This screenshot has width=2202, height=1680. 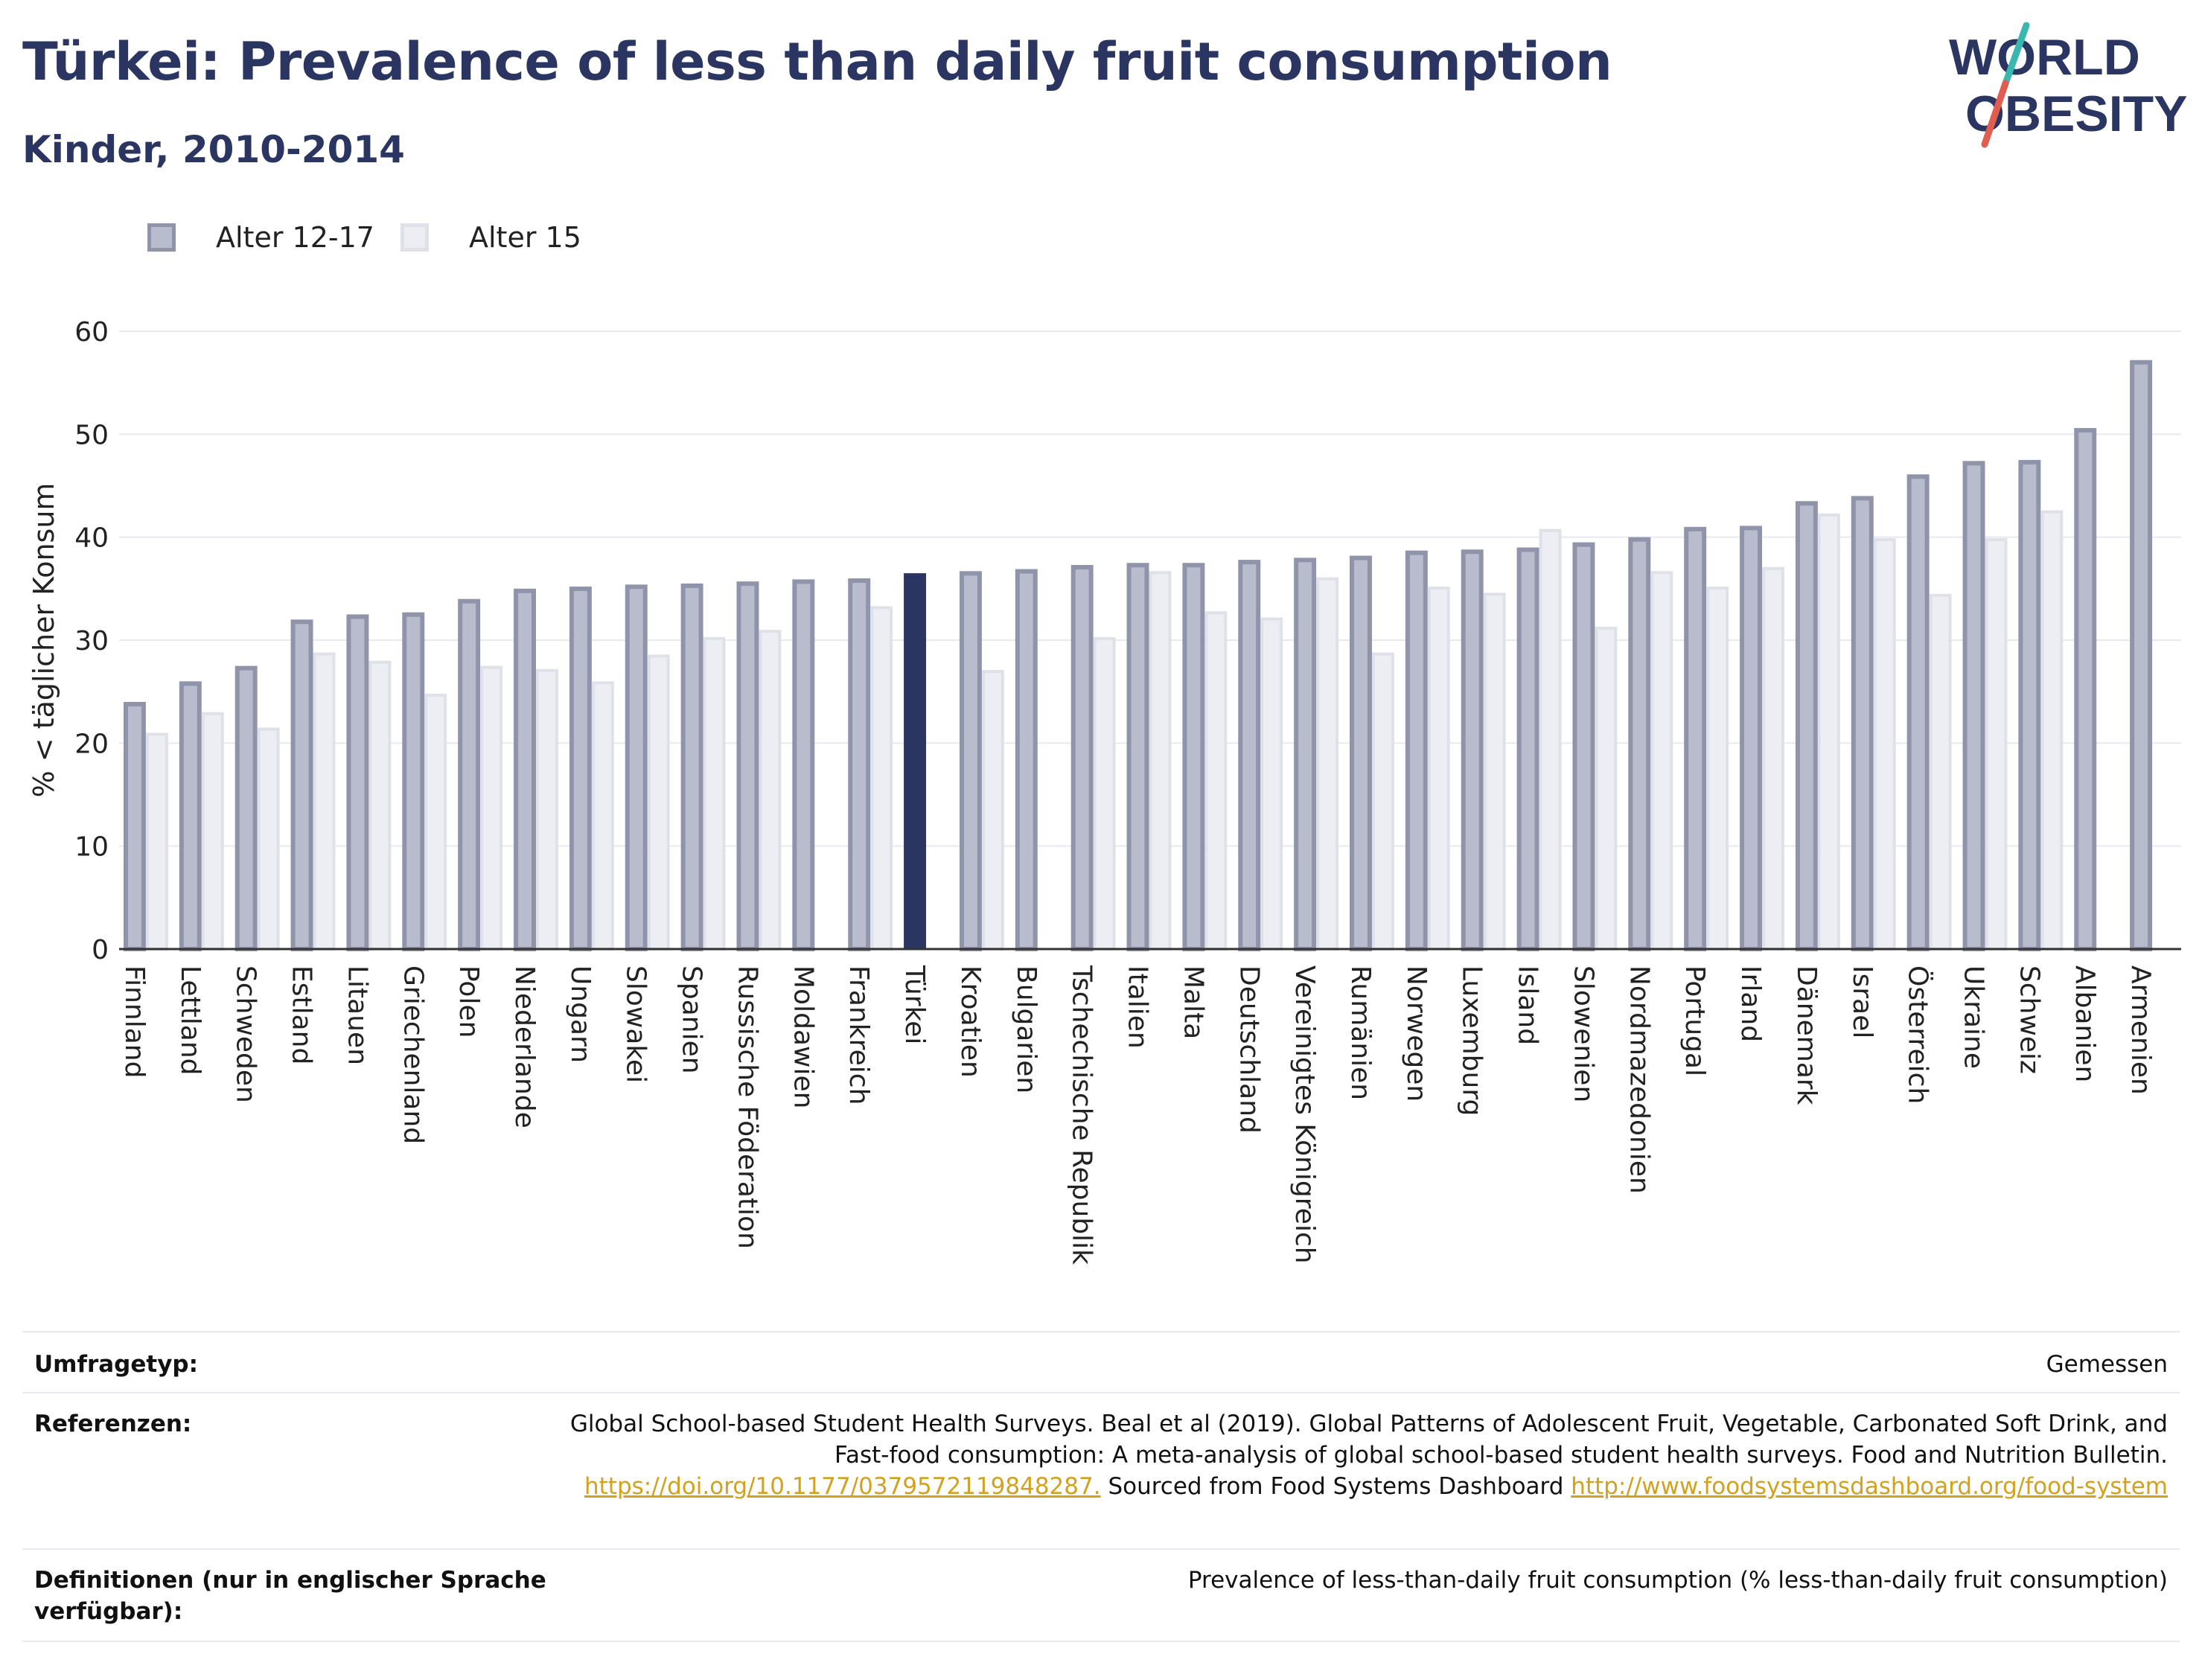 I want to click on x-tick-label: Litauen, so click(x=357, y=1015).